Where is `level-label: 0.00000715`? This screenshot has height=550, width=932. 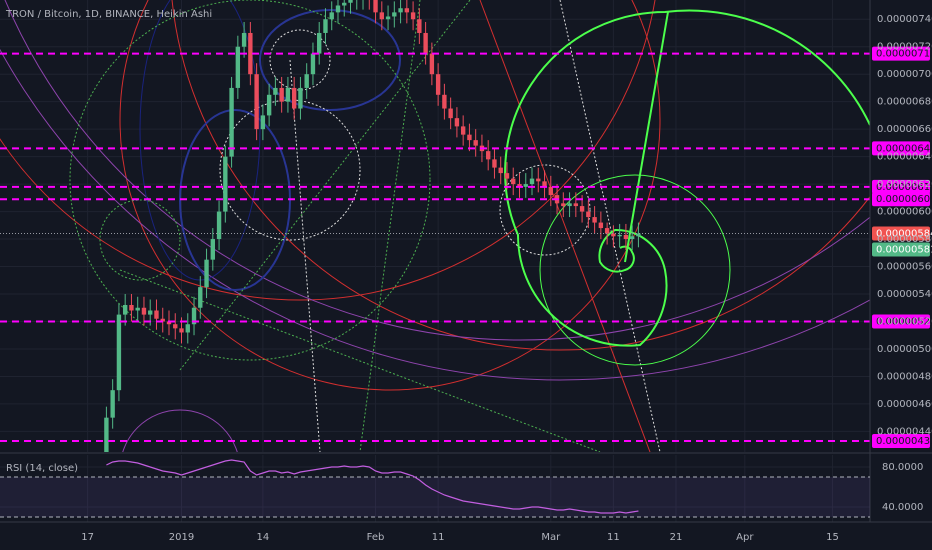
level-label: 0.00000715 is located at coordinates (904, 54).